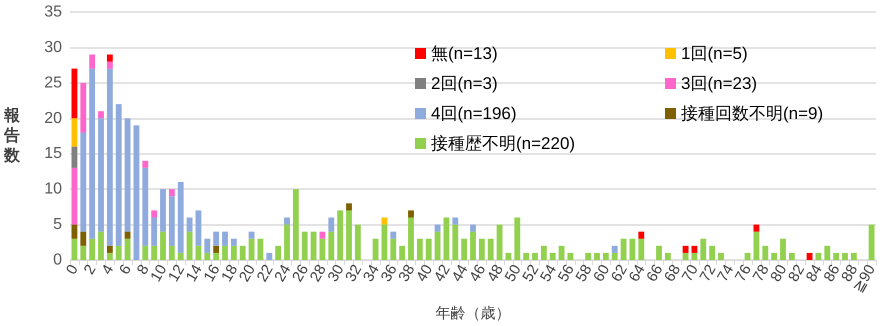 The height and width of the screenshot is (326, 886). Describe the element at coordinates (714, 53) in the screenshot. I see `legend-label: 1回(n=5)` at that location.